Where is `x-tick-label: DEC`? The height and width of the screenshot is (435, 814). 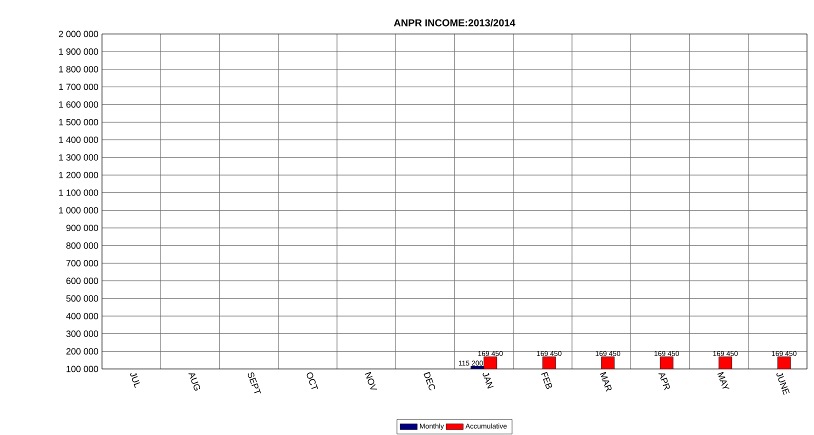 x-tick-label: DEC is located at coordinates (430, 381).